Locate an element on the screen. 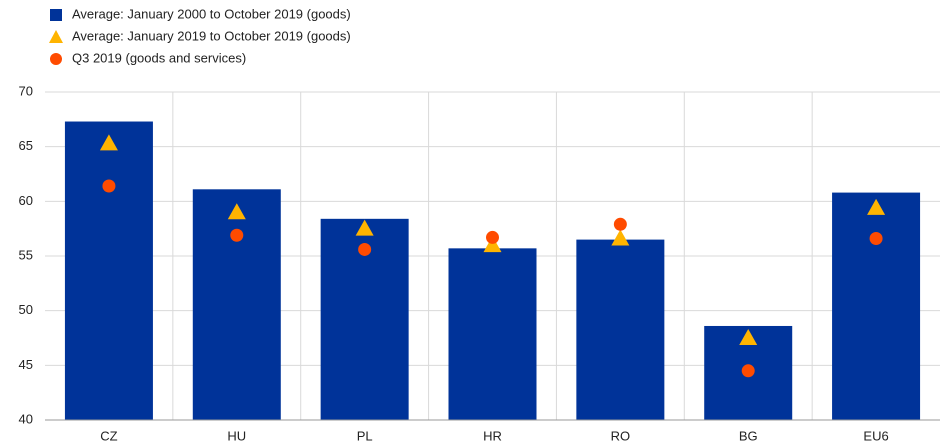  legend-label: Q3 2019 (goods and services) is located at coordinates (159, 57).